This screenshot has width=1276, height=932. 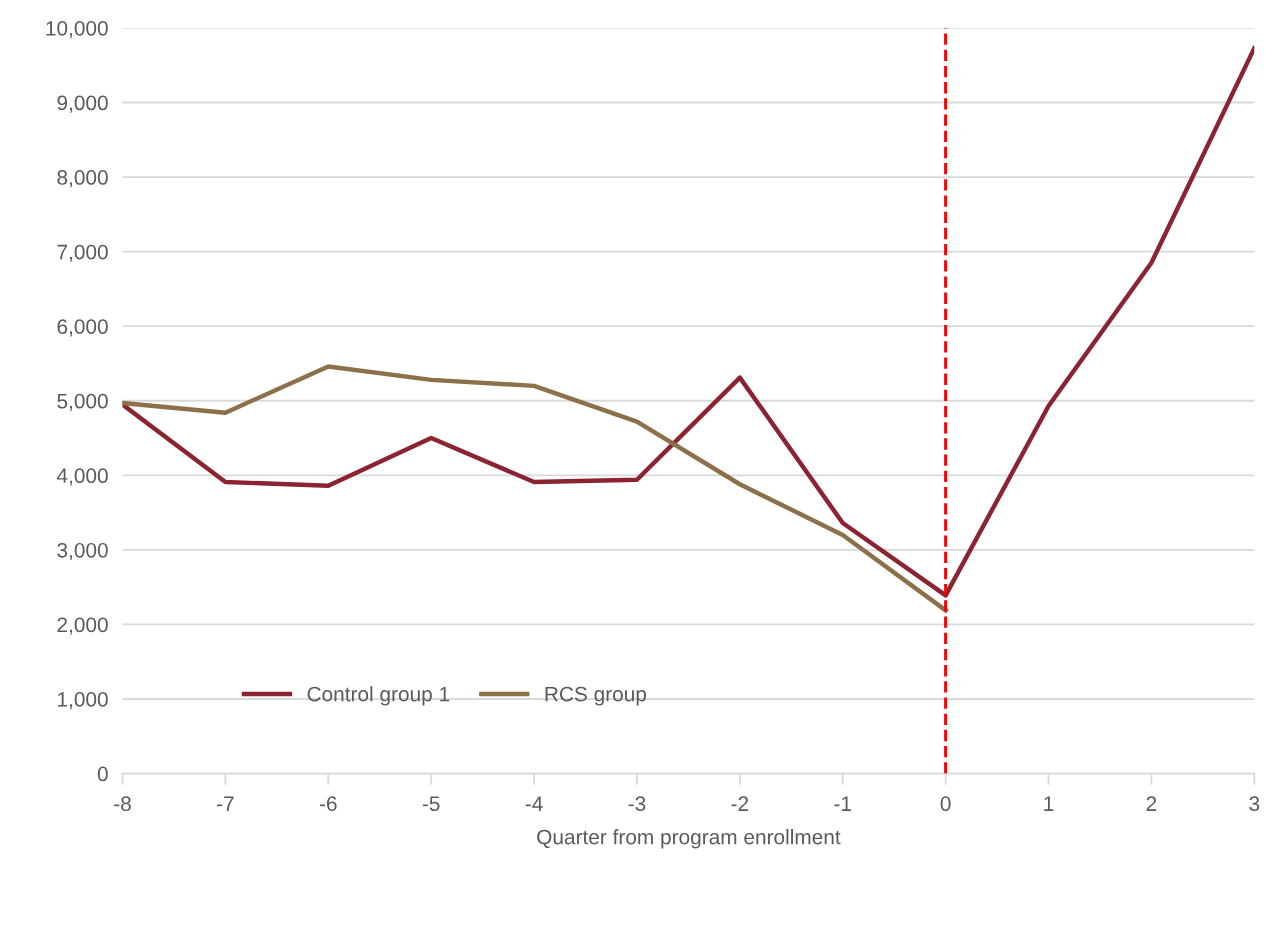 I want to click on x-tick-label: 1, so click(x=1049, y=803).